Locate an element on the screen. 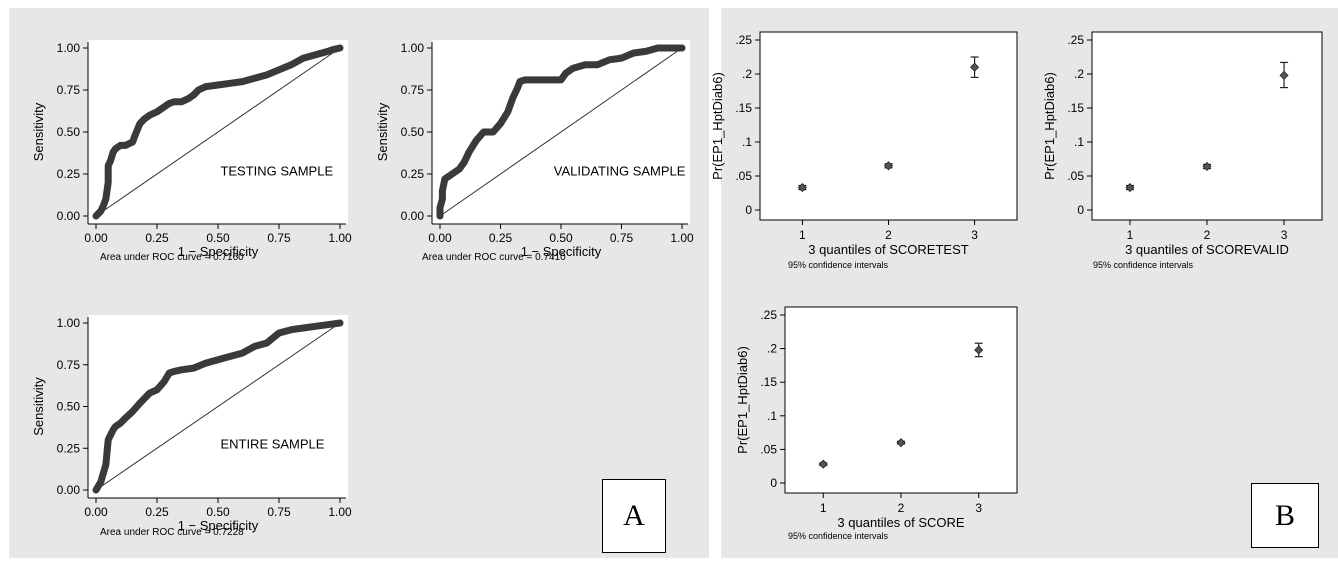  ci-1-y-tick-label: .25 is located at coordinates (743, 40).